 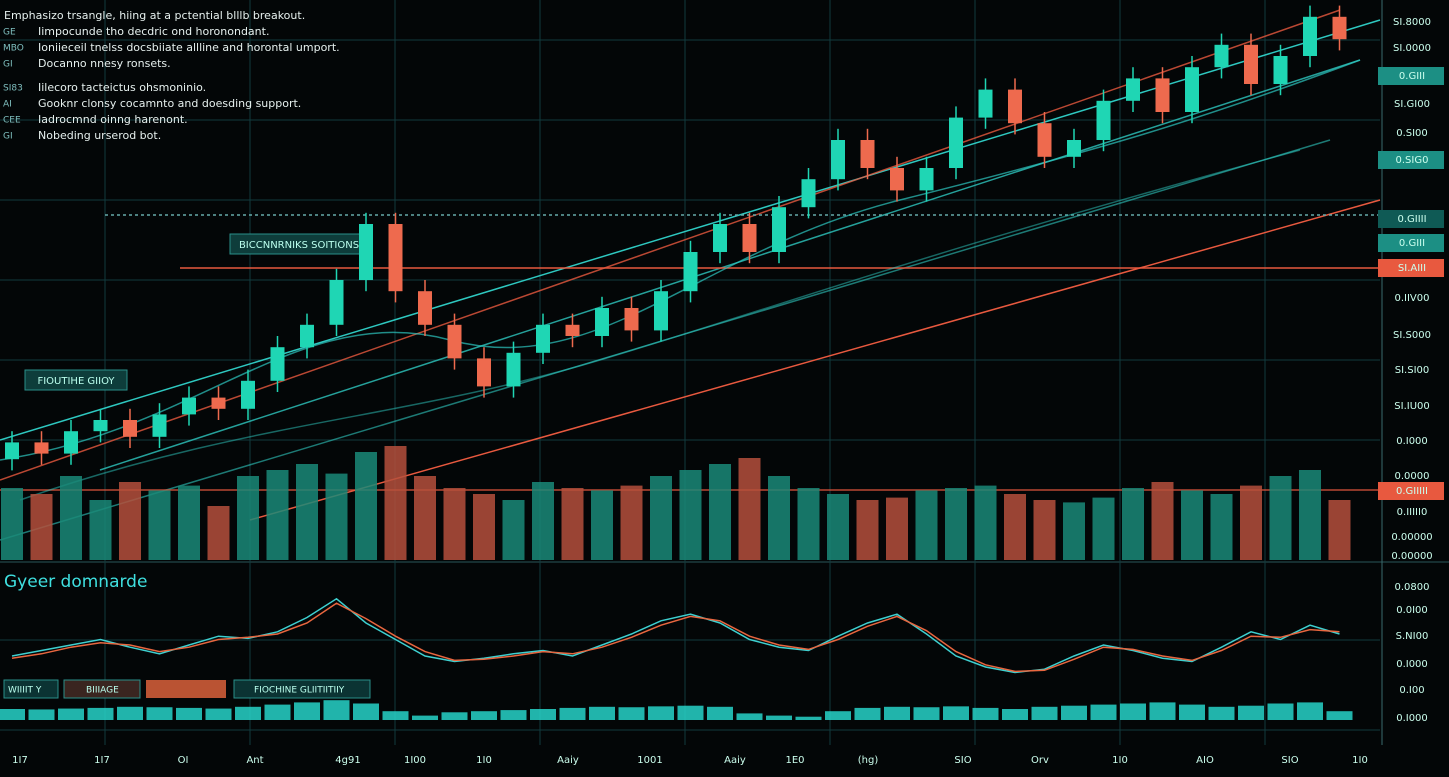 What do you see at coordinates (1411, 160) in the screenshot?
I see `price-box` at bounding box center [1411, 160].